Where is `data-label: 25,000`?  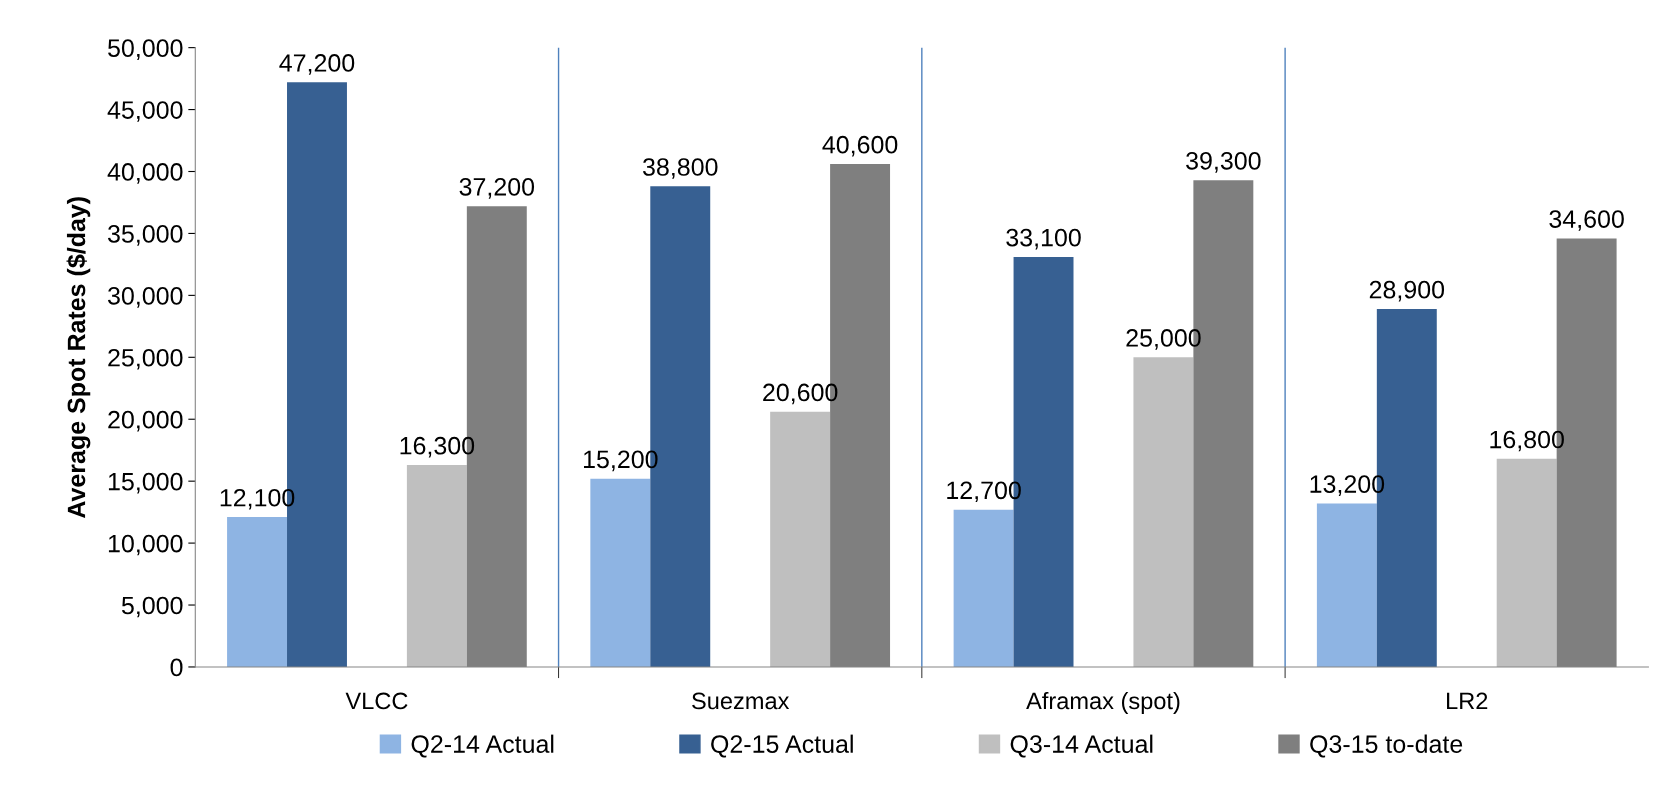
data-label: 25,000 is located at coordinates (1163, 339).